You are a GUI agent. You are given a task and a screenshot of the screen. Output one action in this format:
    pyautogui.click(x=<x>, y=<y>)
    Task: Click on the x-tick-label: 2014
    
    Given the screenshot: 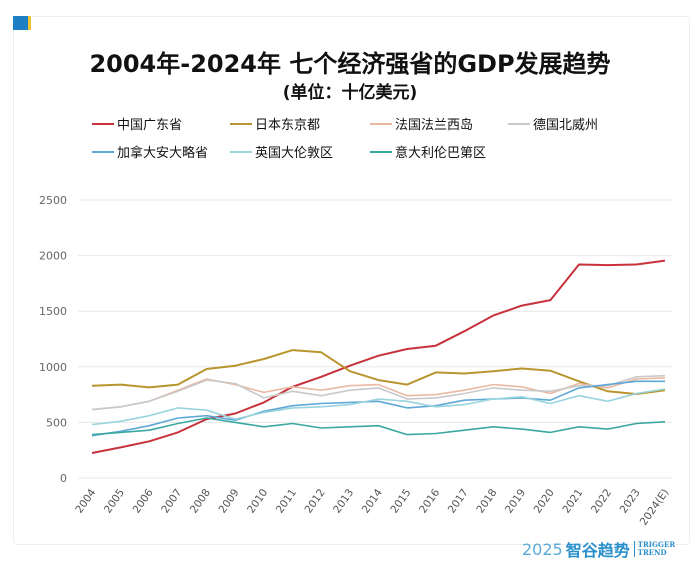 What is the action you would take?
    pyautogui.click(x=372, y=501)
    